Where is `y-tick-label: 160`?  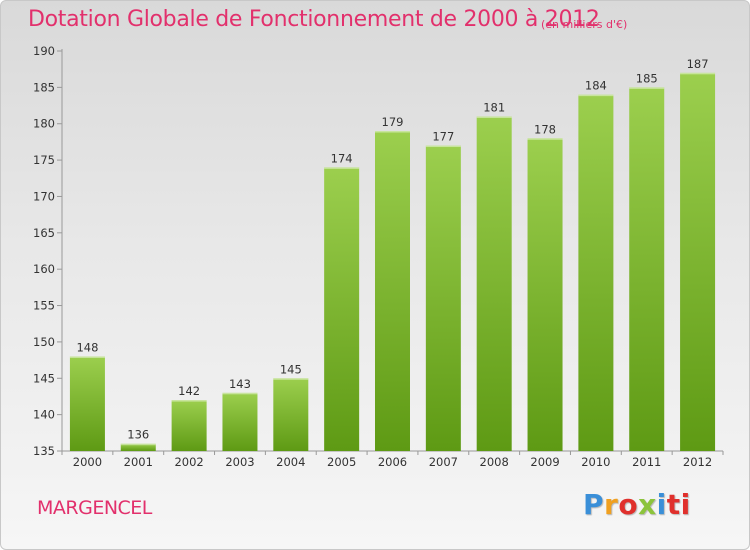 y-tick-label: 160 is located at coordinates (44, 269).